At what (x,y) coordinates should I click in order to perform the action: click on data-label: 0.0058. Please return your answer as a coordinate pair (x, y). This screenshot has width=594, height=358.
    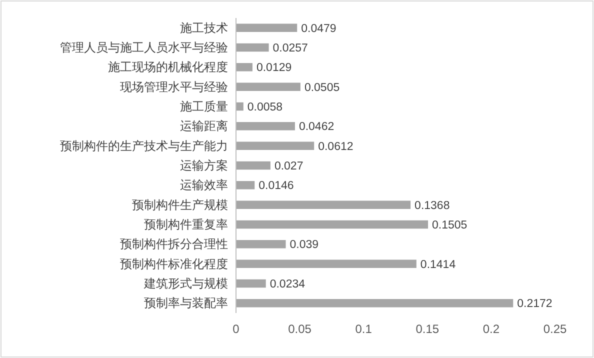
    Looking at the image, I should click on (265, 108).